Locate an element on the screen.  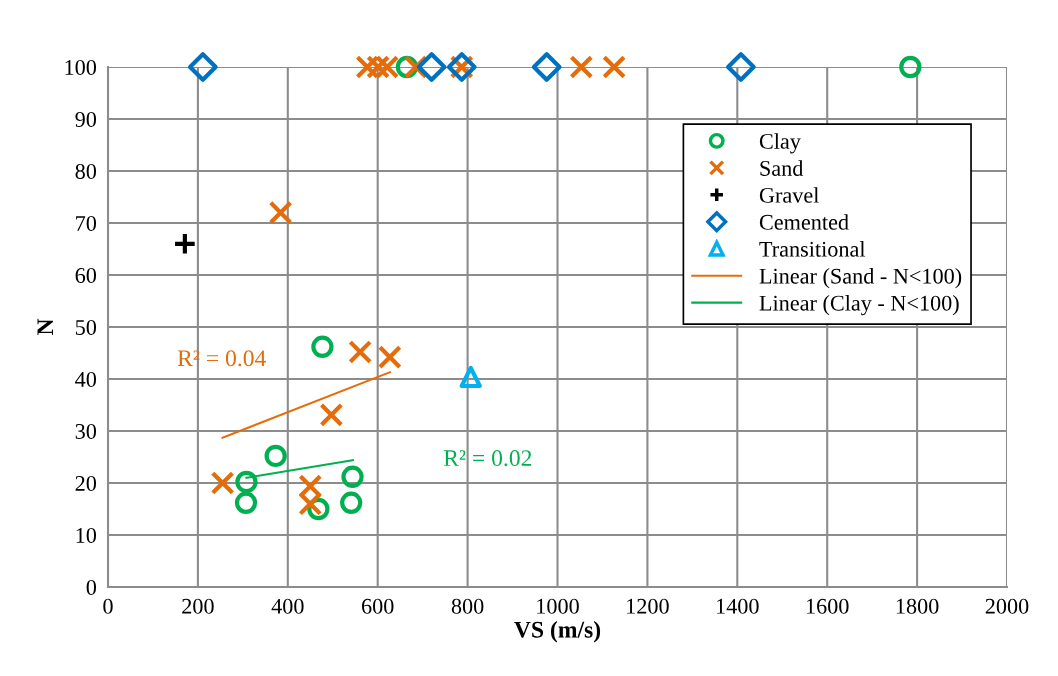
x-tick-label: 1200 is located at coordinates (648, 606).